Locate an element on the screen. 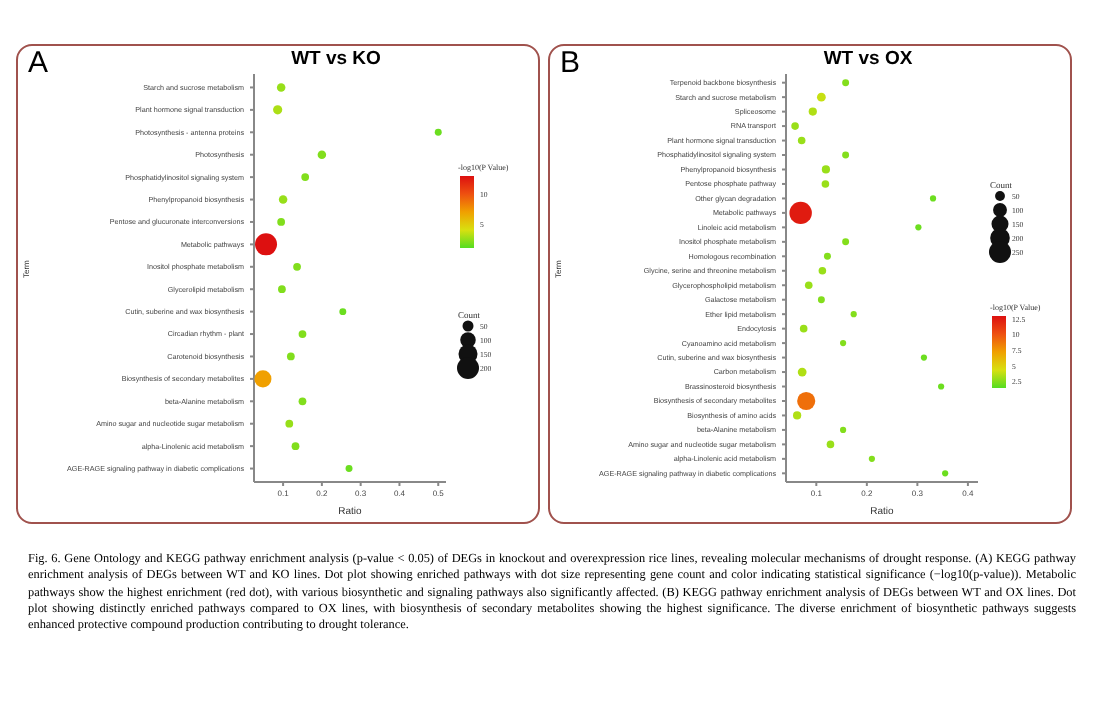  chart-title: WT vs KO is located at coordinates (336, 59).